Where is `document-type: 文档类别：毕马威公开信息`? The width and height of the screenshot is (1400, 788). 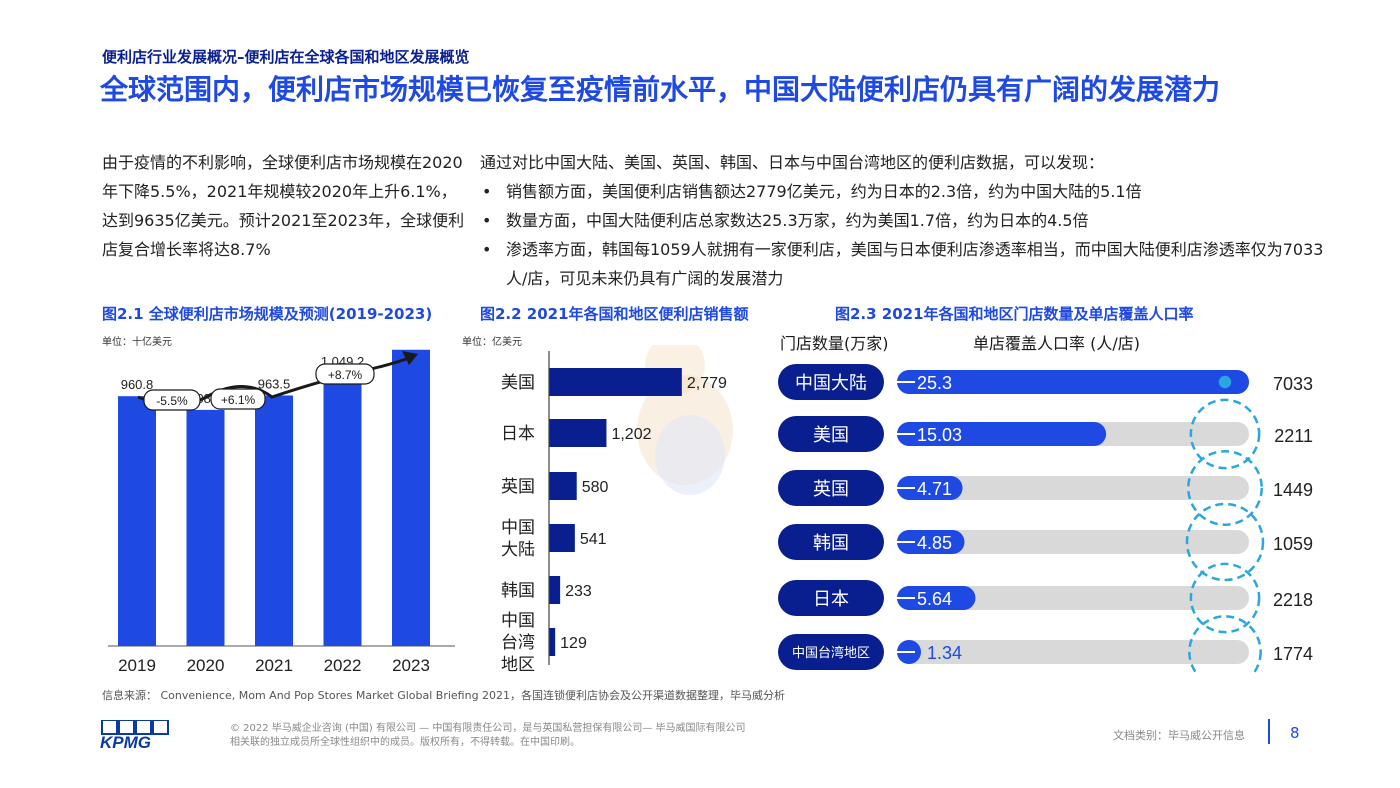 document-type: 文档类别：毕马威公开信息 is located at coordinates (1179, 735).